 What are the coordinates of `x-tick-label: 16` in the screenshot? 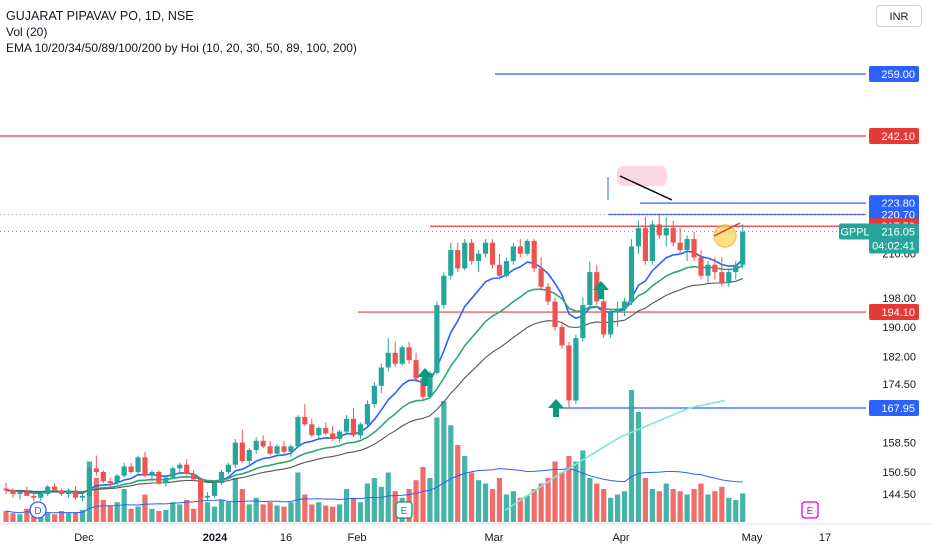 It's located at (286, 538).